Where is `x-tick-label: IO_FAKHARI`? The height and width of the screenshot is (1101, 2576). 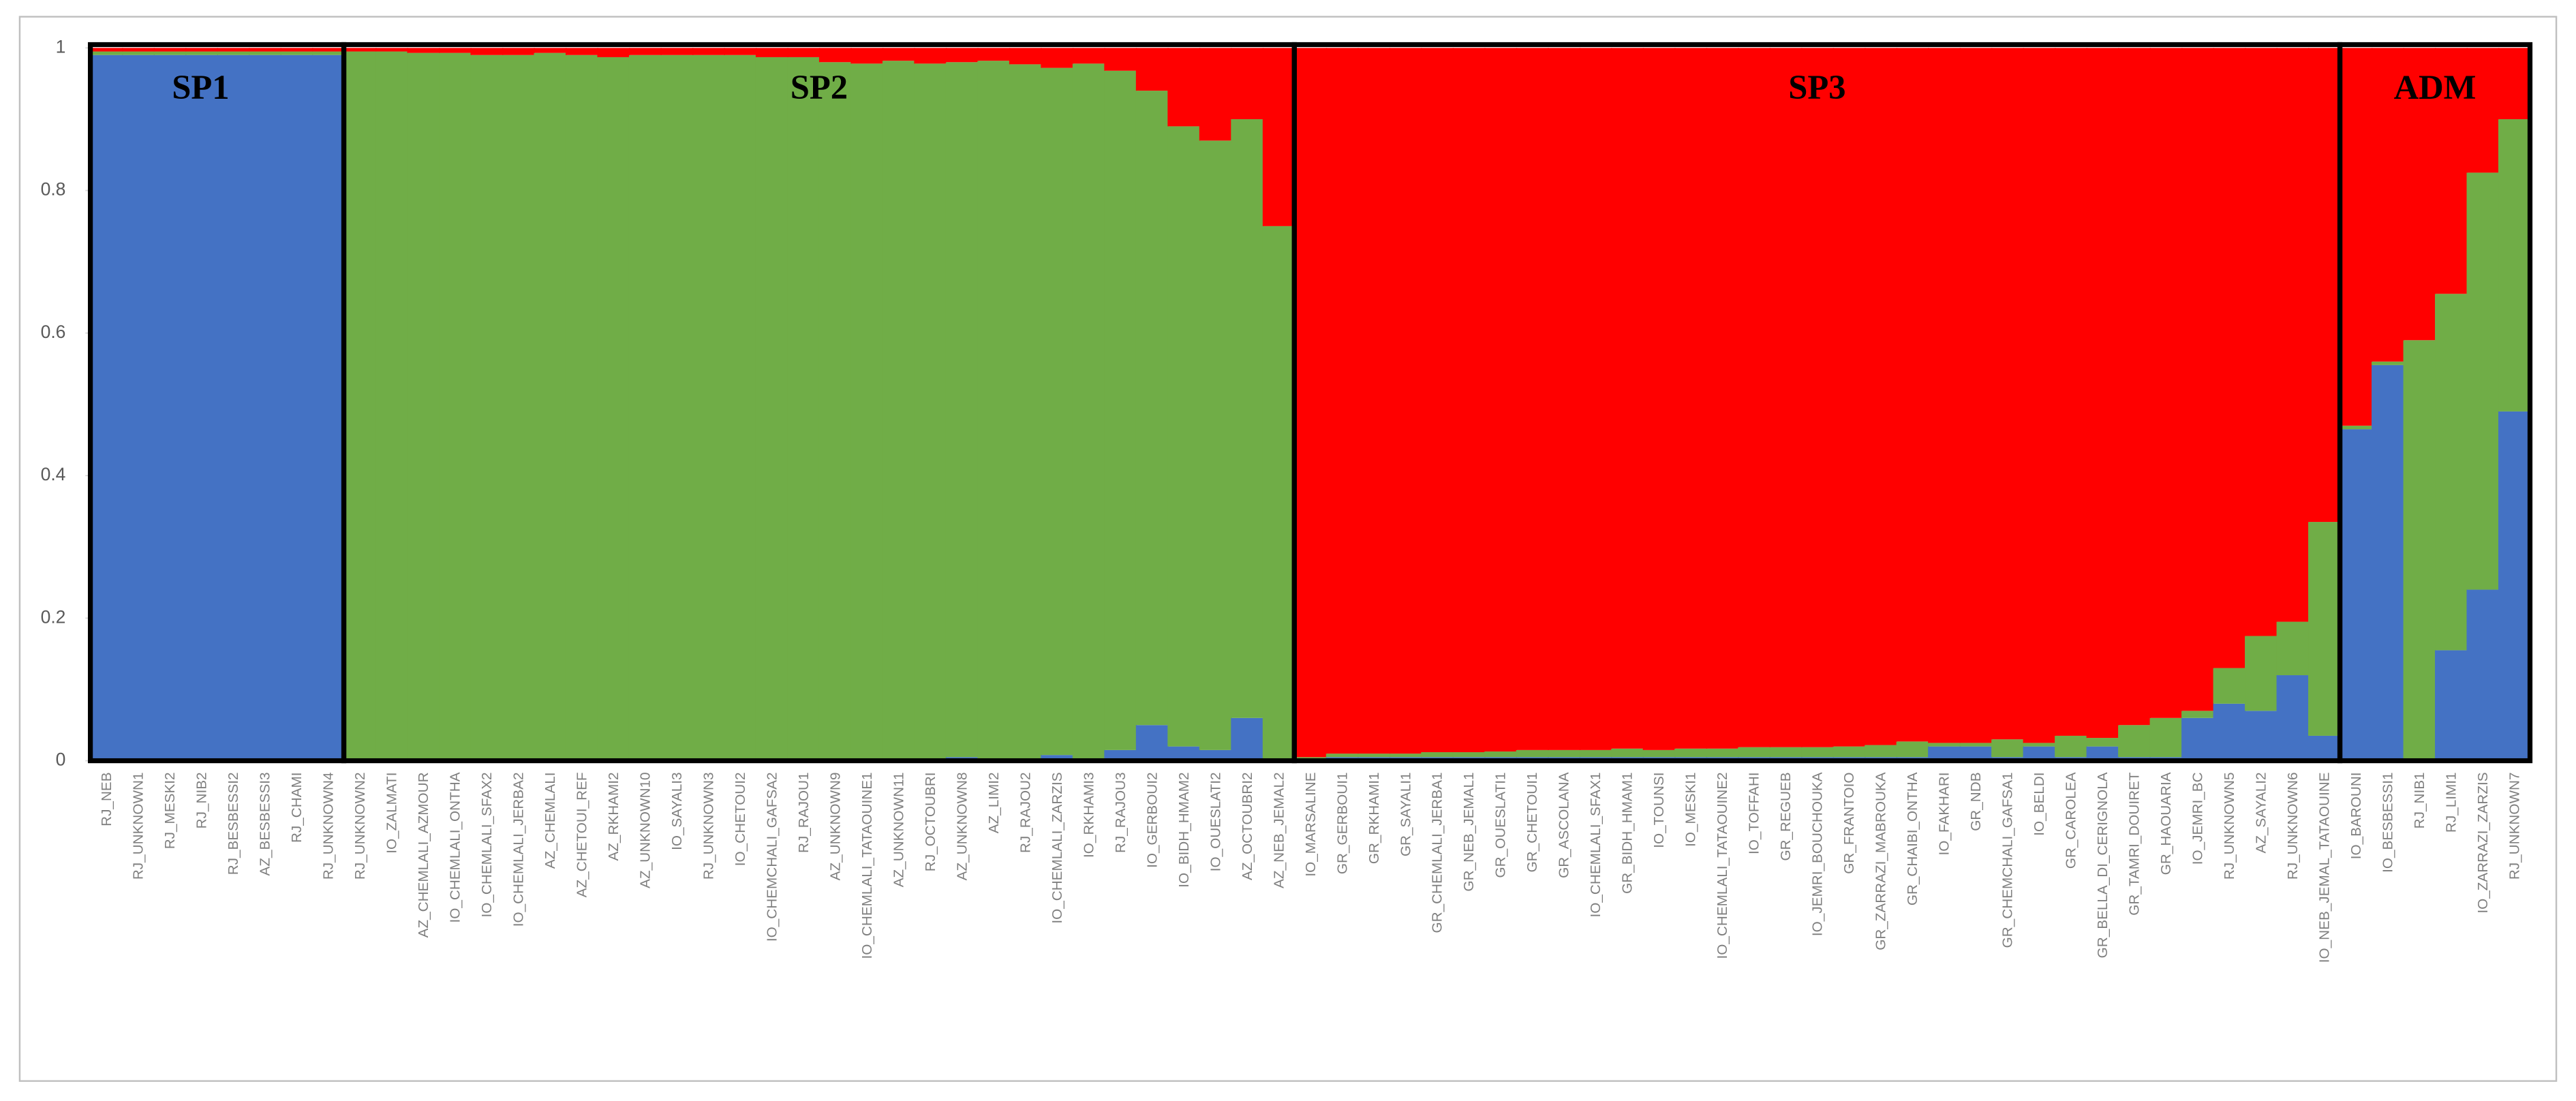
x-tick-label: IO_FAKHARI is located at coordinates (1944, 813).